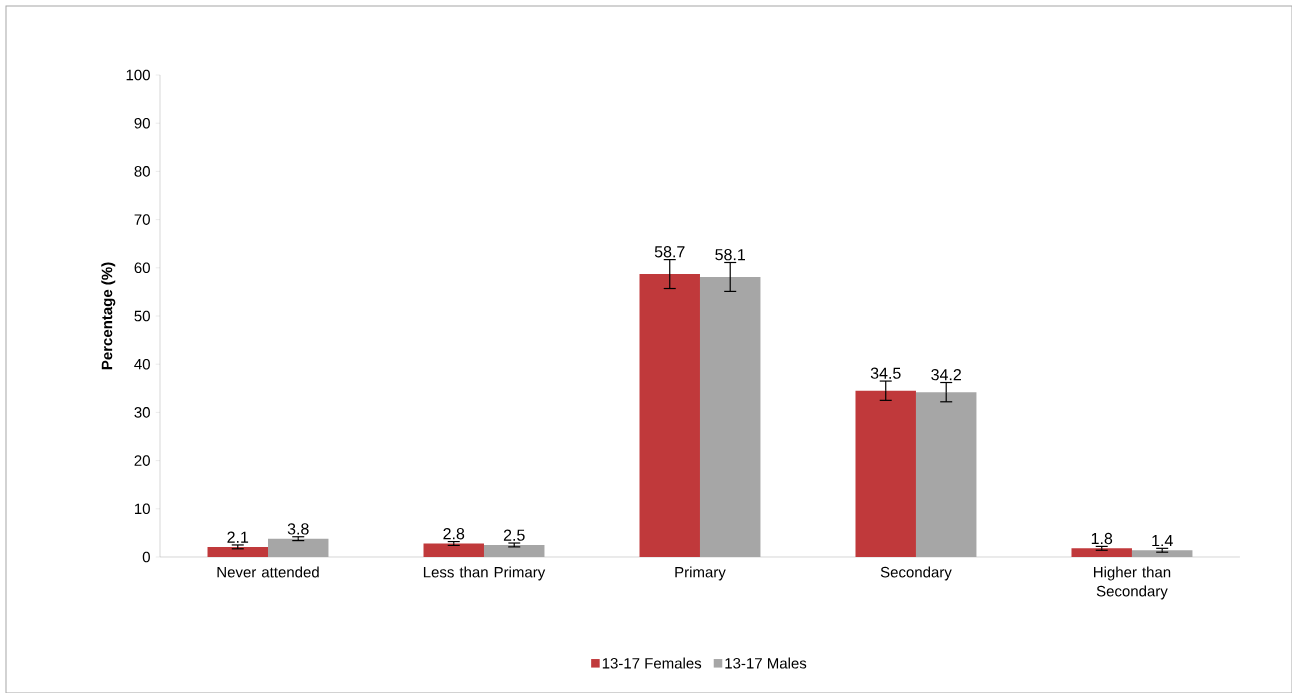  I want to click on x-tick-label: Less than Primary, so click(484, 573).